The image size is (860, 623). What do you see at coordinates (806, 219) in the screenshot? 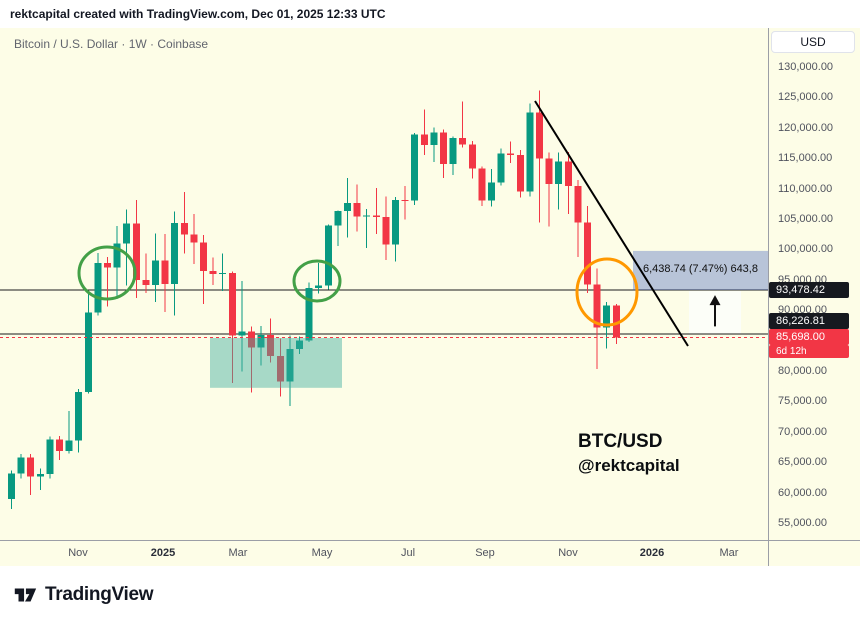
I see `price-axis-label: 105,000.00` at bounding box center [806, 219].